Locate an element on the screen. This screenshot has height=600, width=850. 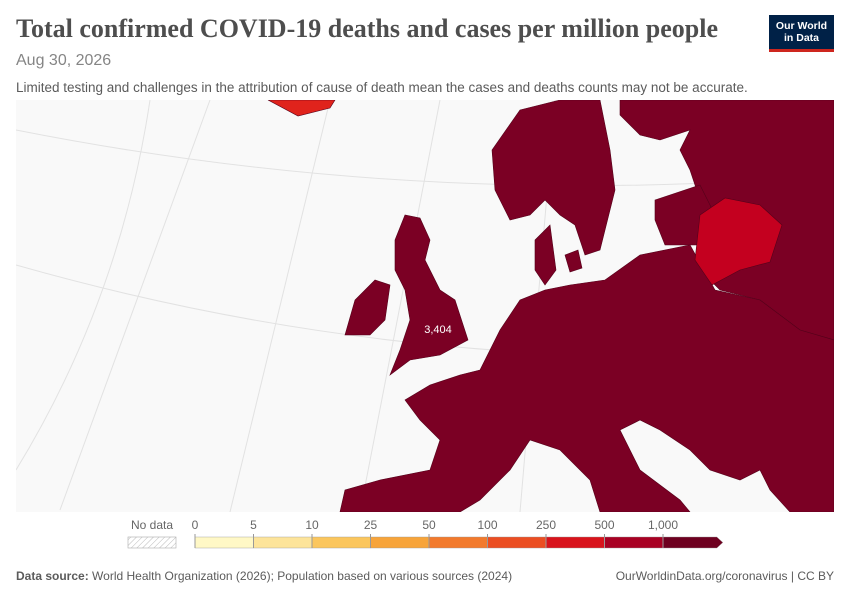
legend-tick-label: 10 is located at coordinates (312, 525).